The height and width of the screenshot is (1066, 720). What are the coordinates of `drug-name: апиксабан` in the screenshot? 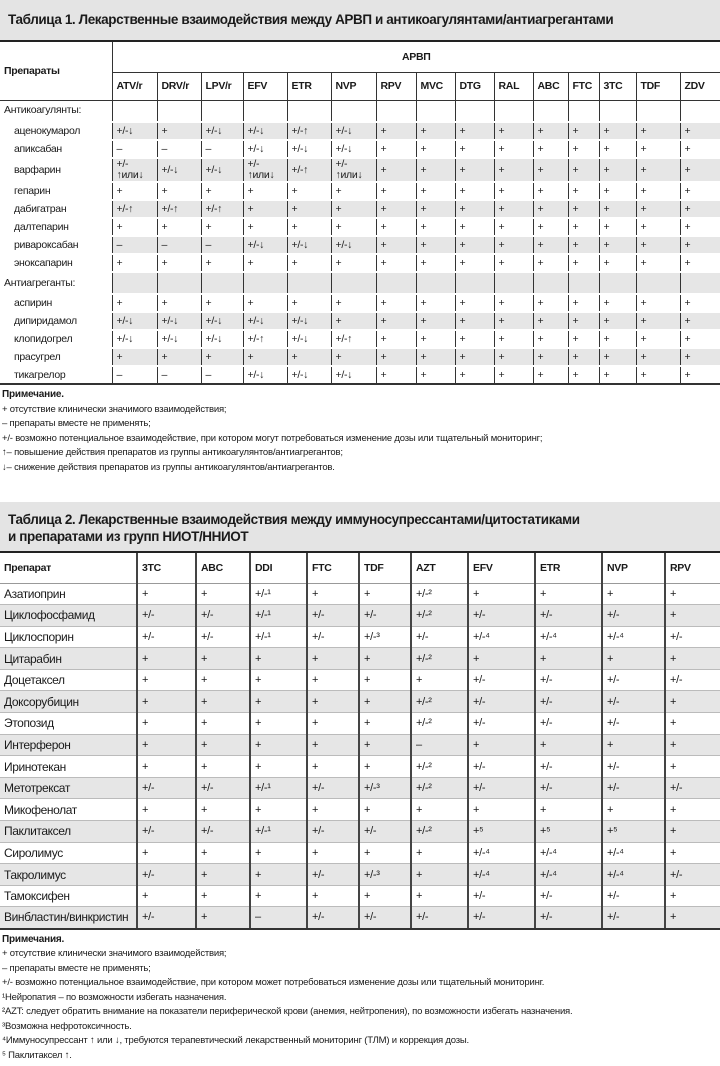 It's located at (56, 149).